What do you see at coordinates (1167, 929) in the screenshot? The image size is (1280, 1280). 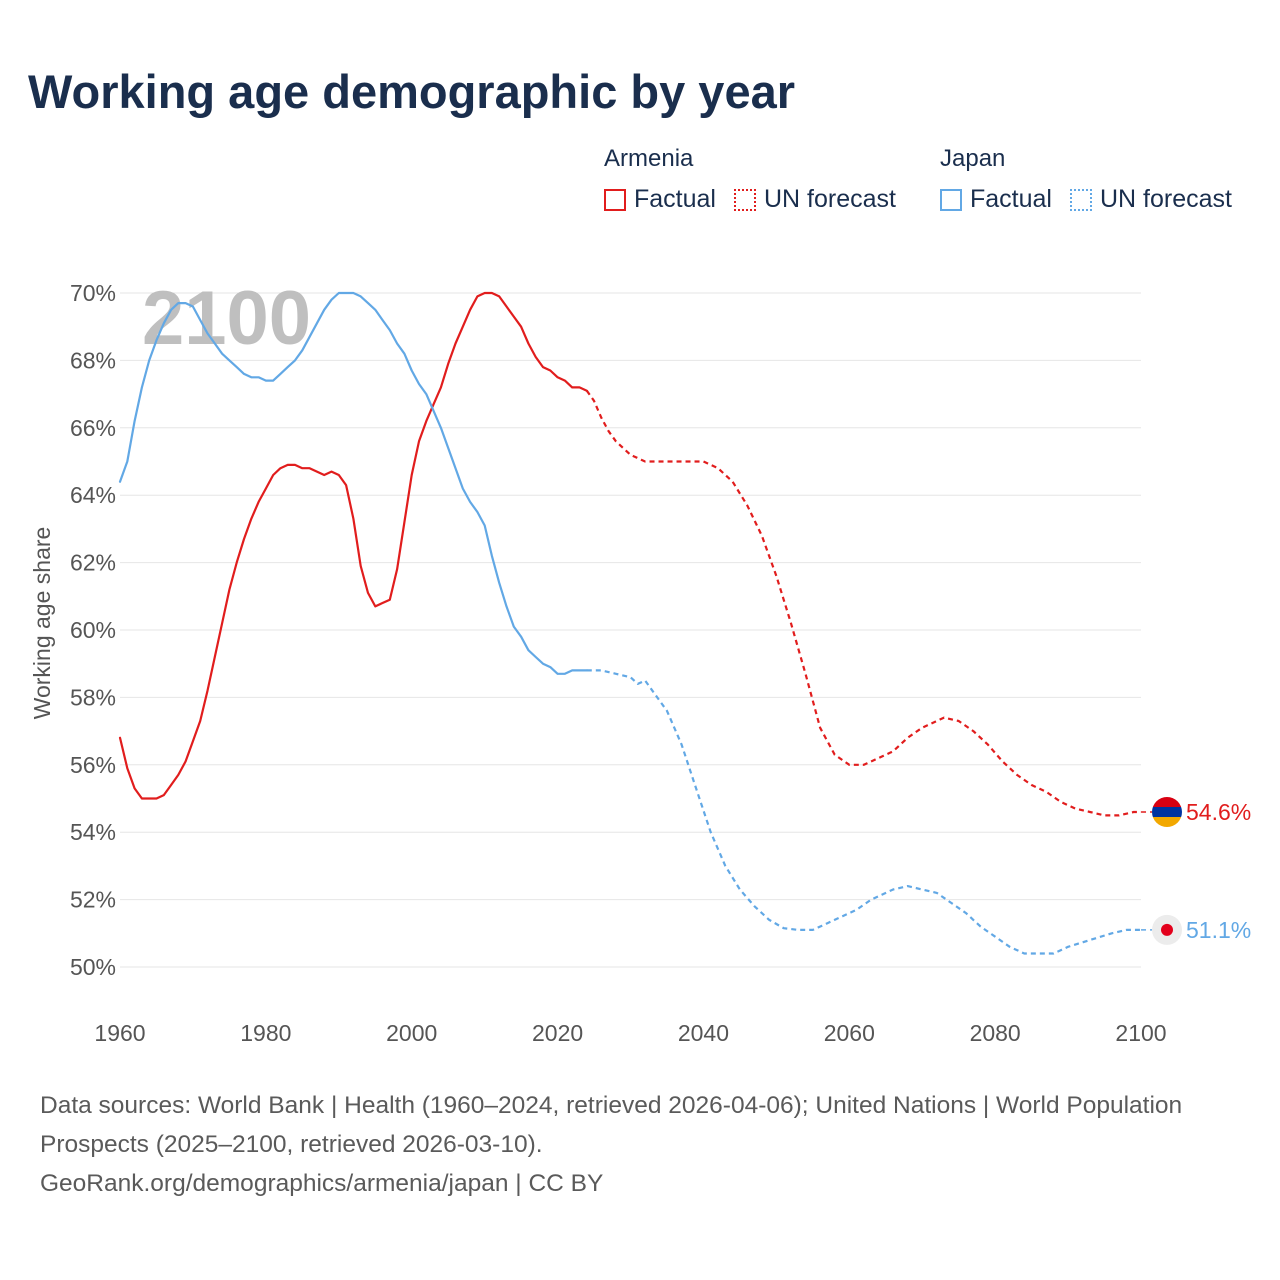 I see `japan-flag-icon` at bounding box center [1167, 929].